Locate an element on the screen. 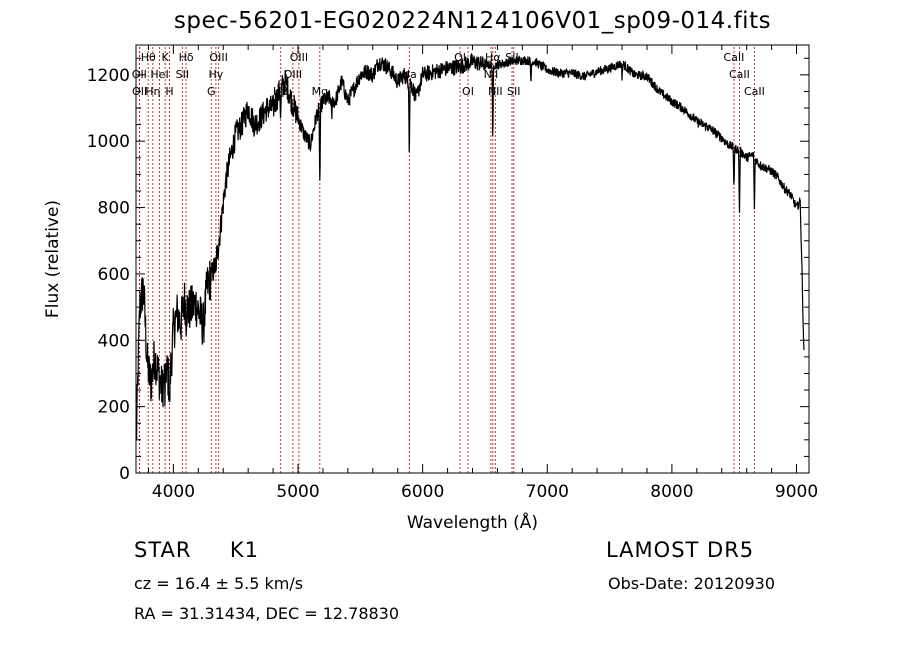 This screenshot has width=900, height=649. spectral-line-label: Hη is located at coordinates (152, 91).